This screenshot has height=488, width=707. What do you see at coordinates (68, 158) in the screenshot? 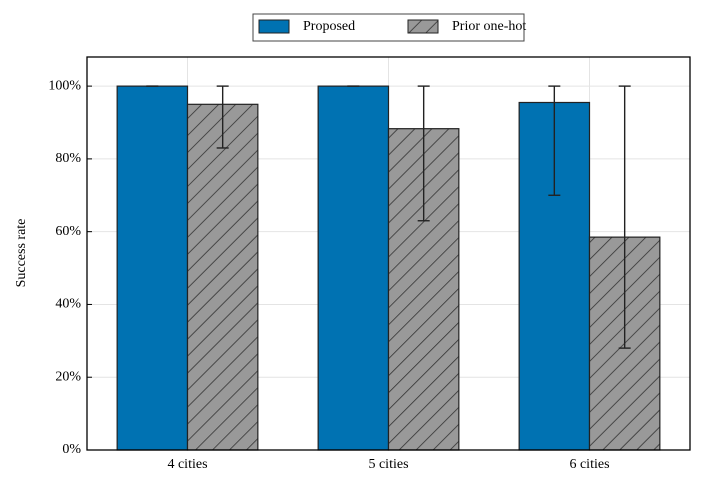
I see `y-tick-label: 80%` at bounding box center [68, 158].